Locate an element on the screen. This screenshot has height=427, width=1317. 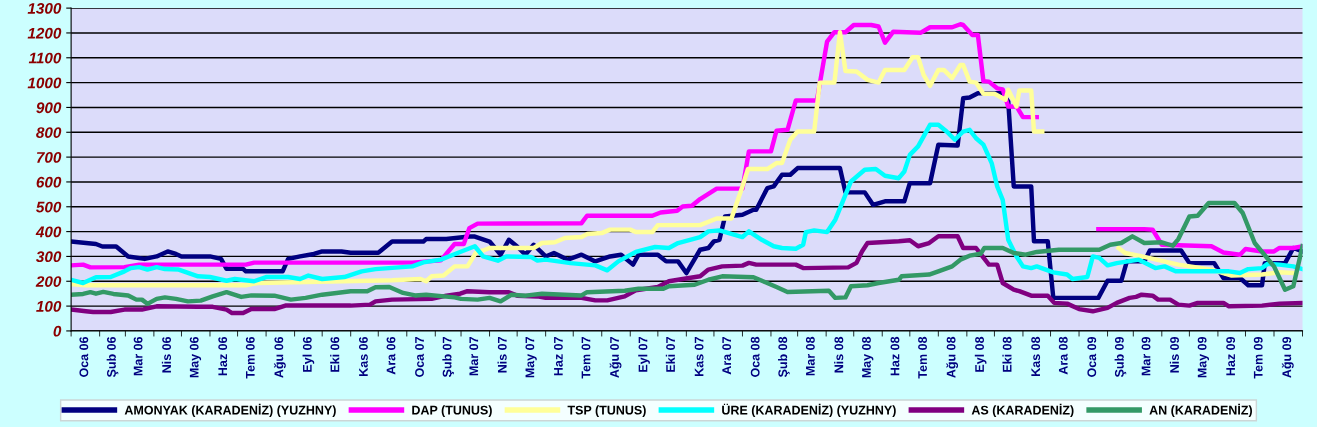
y-tick-label: 800 is located at coordinates (49, 132).